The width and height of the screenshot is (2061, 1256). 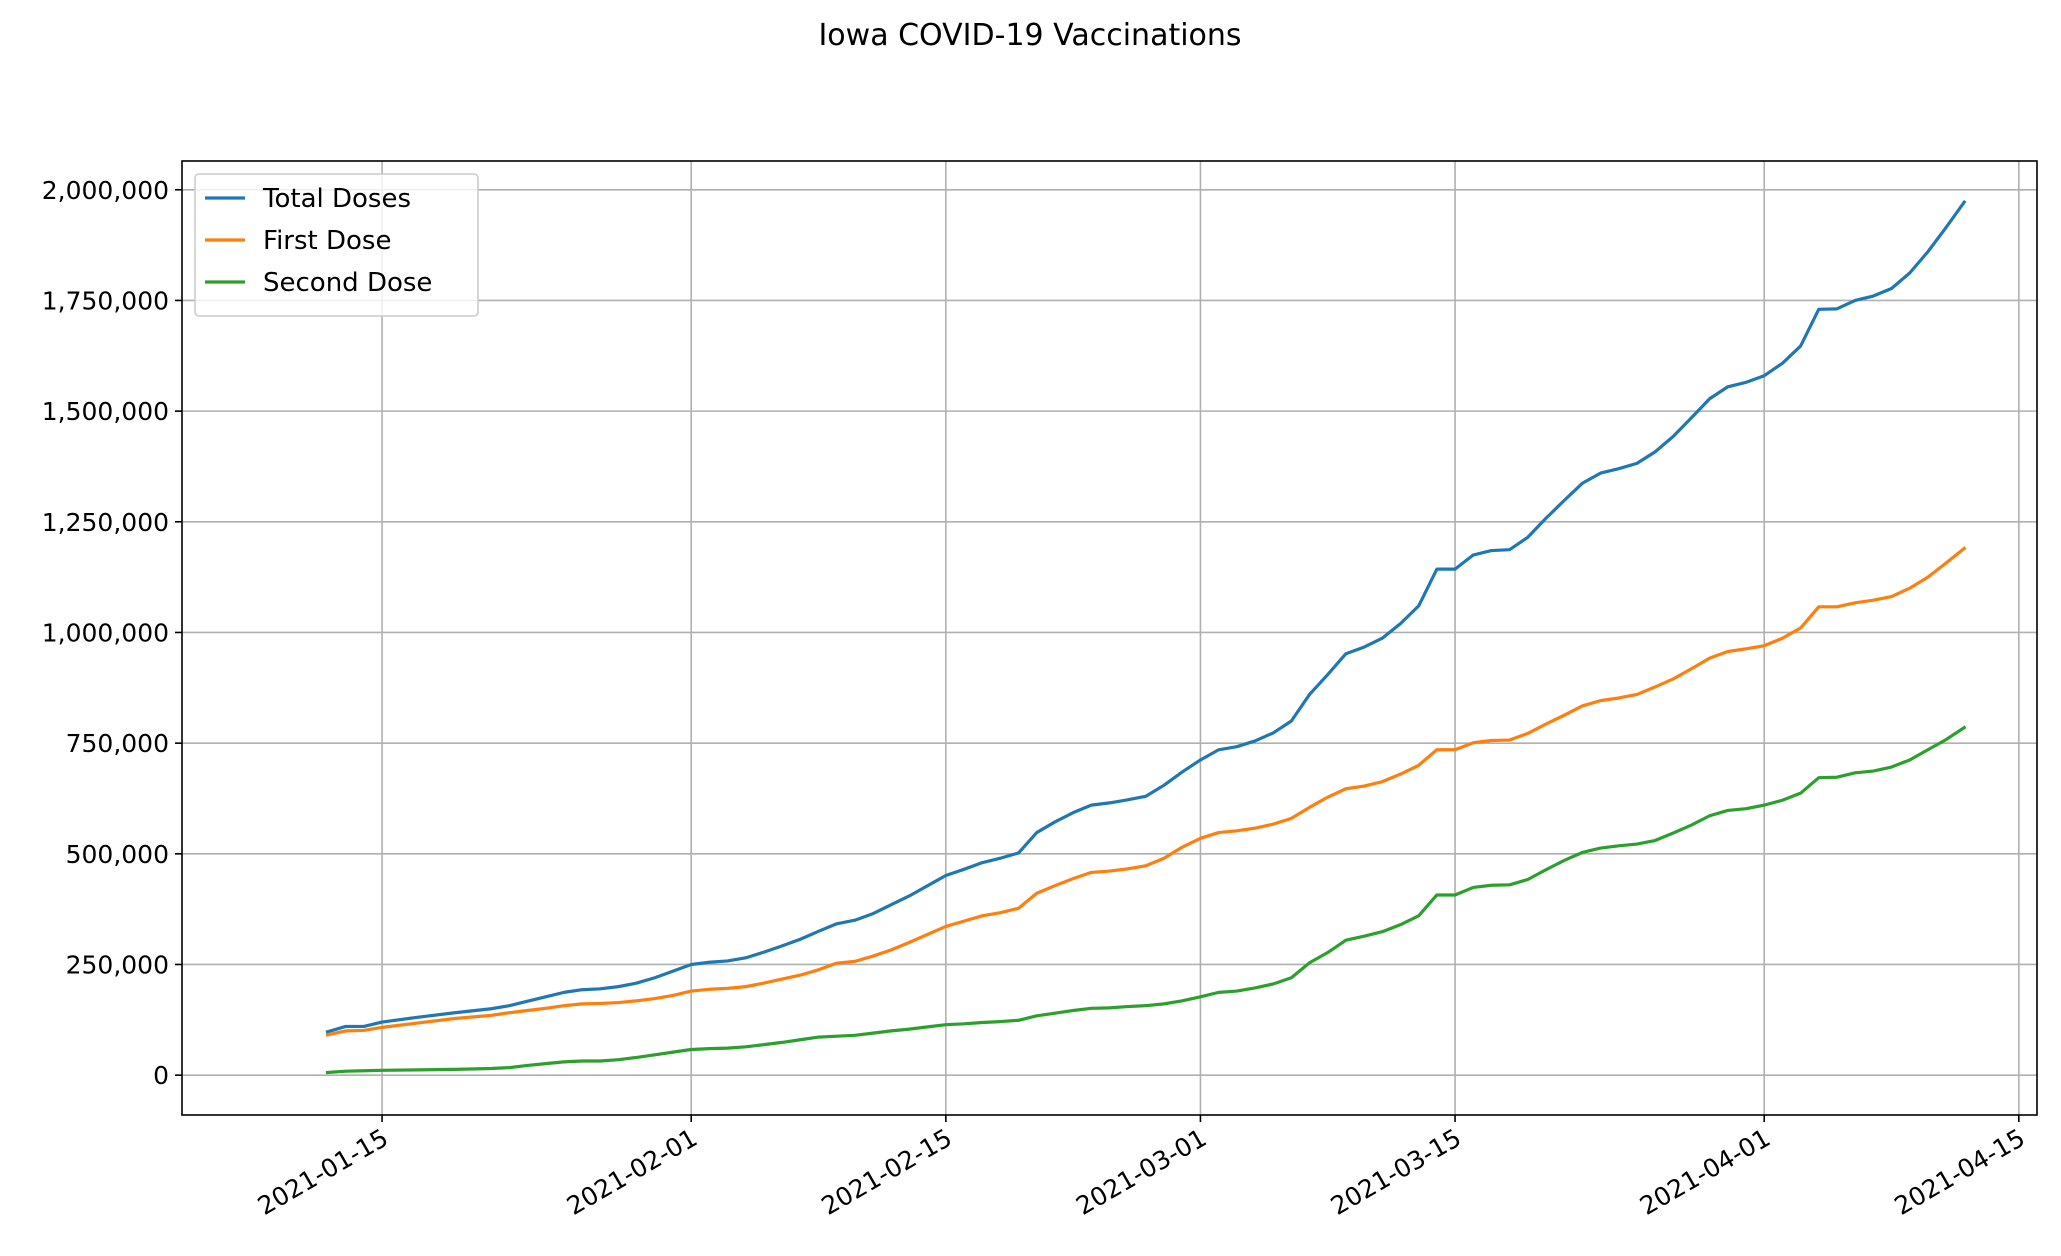 What do you see at coordinates (1029, 35) in the screenshot?
I see `chart-title: Iowa COVID-19 Vaccinations` at bounding box center [1029, 35].